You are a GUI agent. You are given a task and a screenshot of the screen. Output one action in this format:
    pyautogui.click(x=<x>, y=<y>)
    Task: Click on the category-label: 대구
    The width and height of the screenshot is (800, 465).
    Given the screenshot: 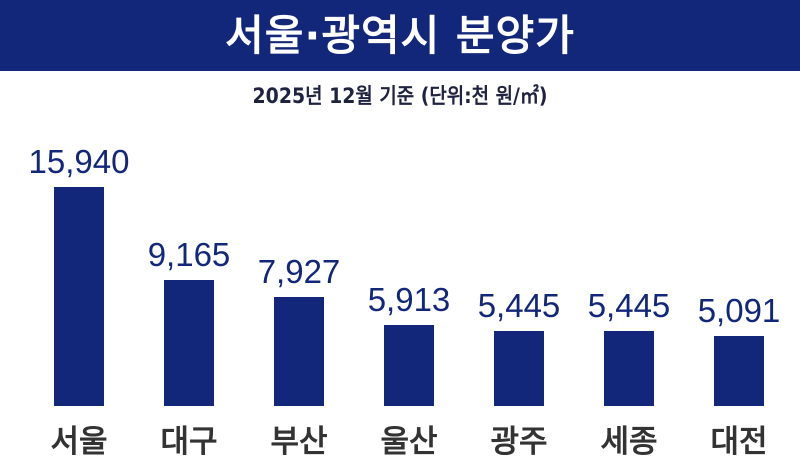 What is the action you would take?
    pyautogui.click(x=189, y=442)
    